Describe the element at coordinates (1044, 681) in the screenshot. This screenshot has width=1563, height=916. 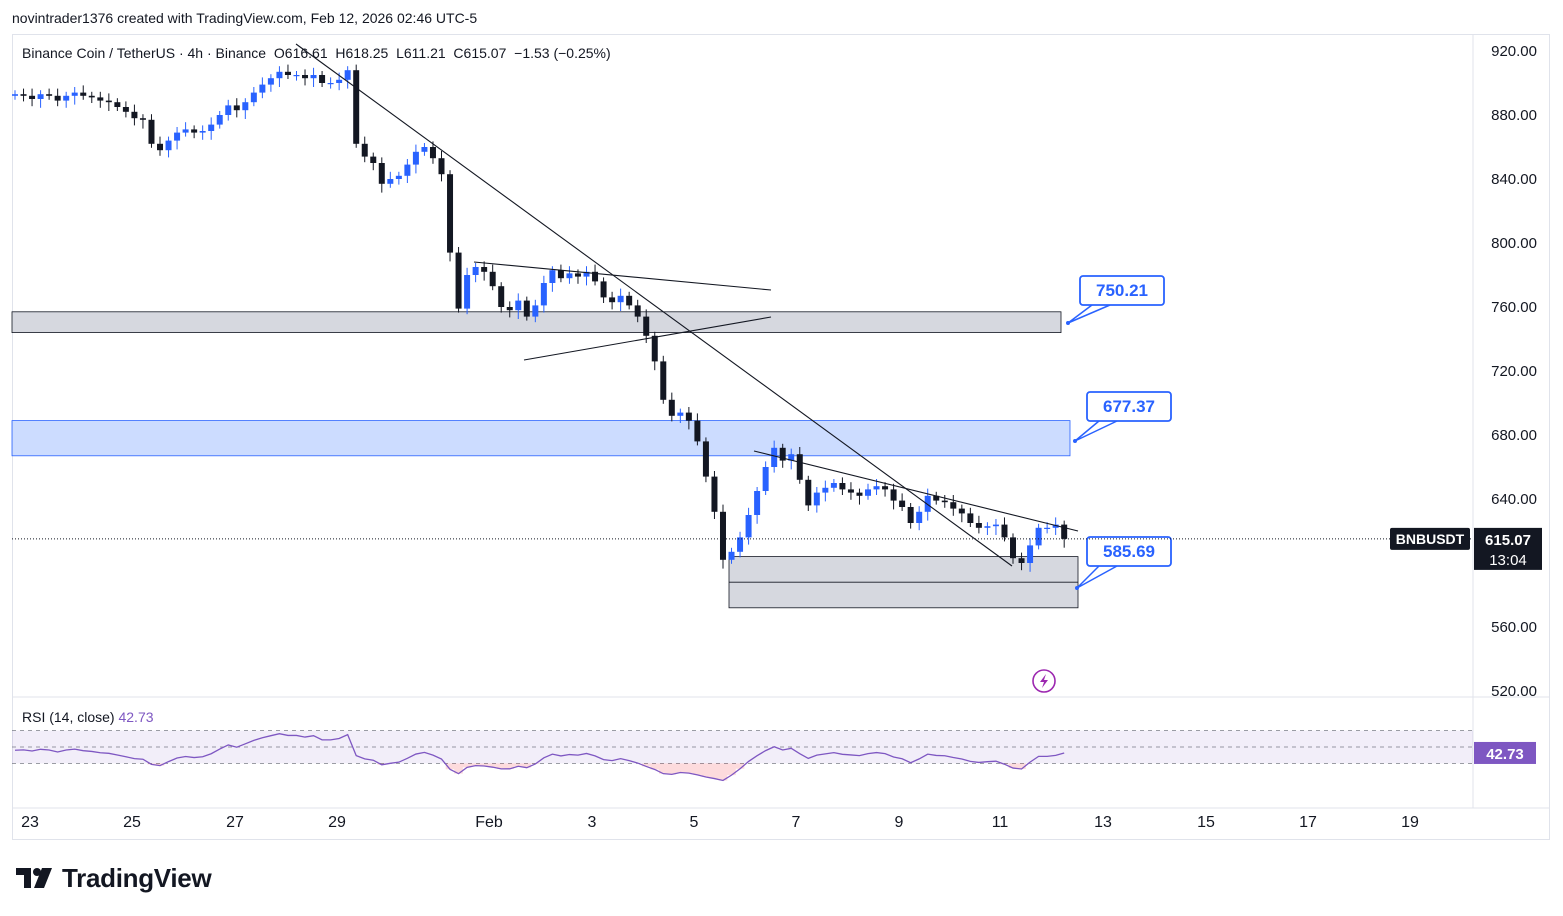
I see `lightning-icon` at that location.